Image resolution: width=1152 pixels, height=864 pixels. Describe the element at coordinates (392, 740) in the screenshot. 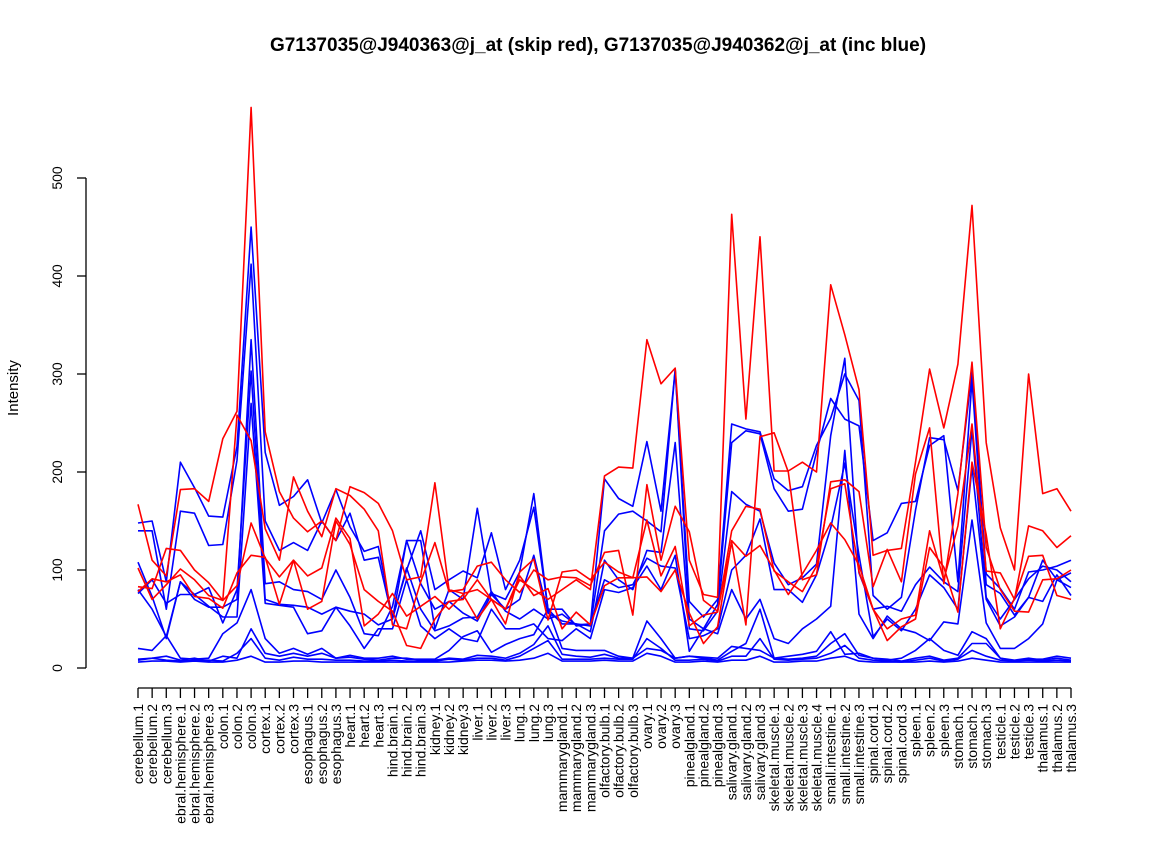

I see `x-tick-label: hind.brain.1` at that location.